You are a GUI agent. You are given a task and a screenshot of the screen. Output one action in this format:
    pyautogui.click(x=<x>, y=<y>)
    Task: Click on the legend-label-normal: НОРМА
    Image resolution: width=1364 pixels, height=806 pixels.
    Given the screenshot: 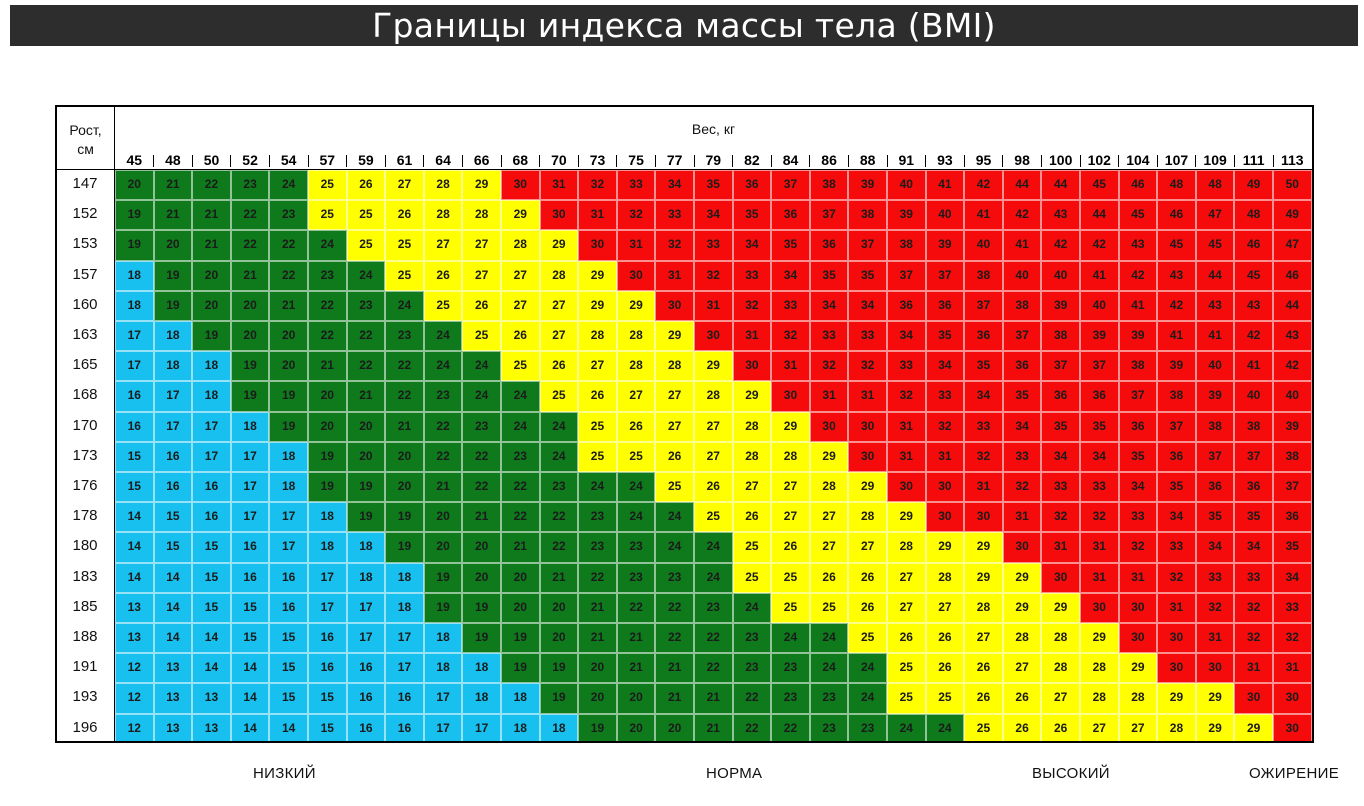 What is the action you would take?
    pyautogui.click(x=734, y=773)
    